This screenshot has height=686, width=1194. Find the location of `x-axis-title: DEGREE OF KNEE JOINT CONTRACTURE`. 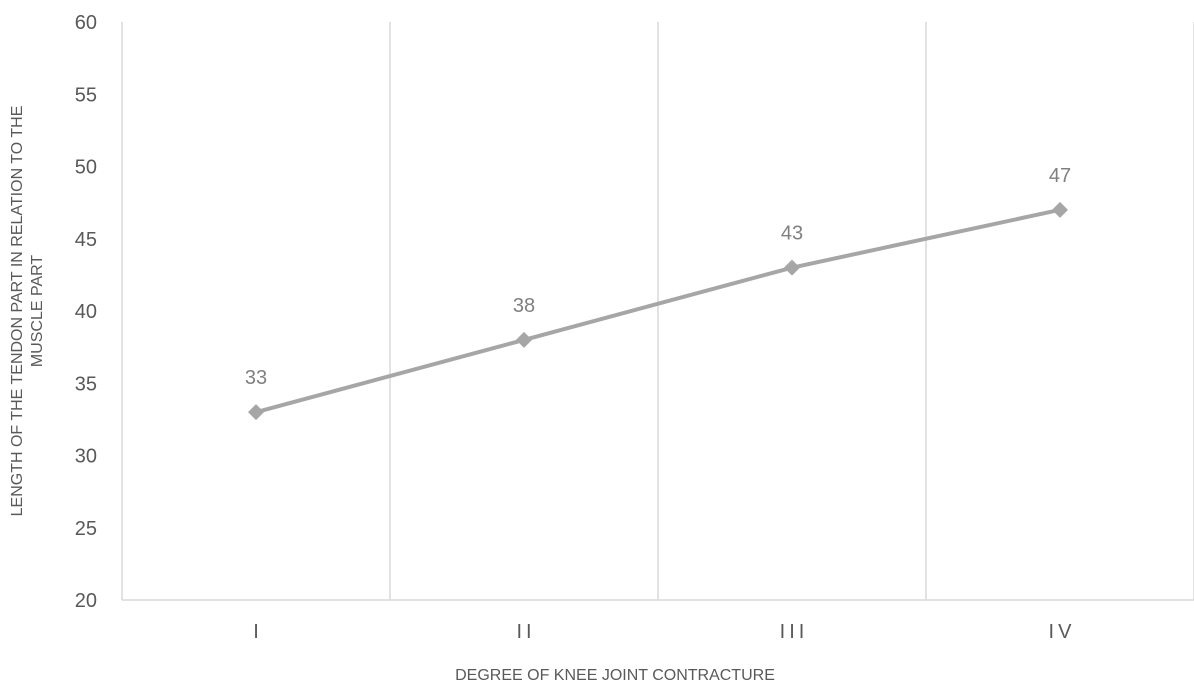

x-axis-title: DEGREE OF KNEE JOINT CONTRACTURE is located at coordinates (615, 675).